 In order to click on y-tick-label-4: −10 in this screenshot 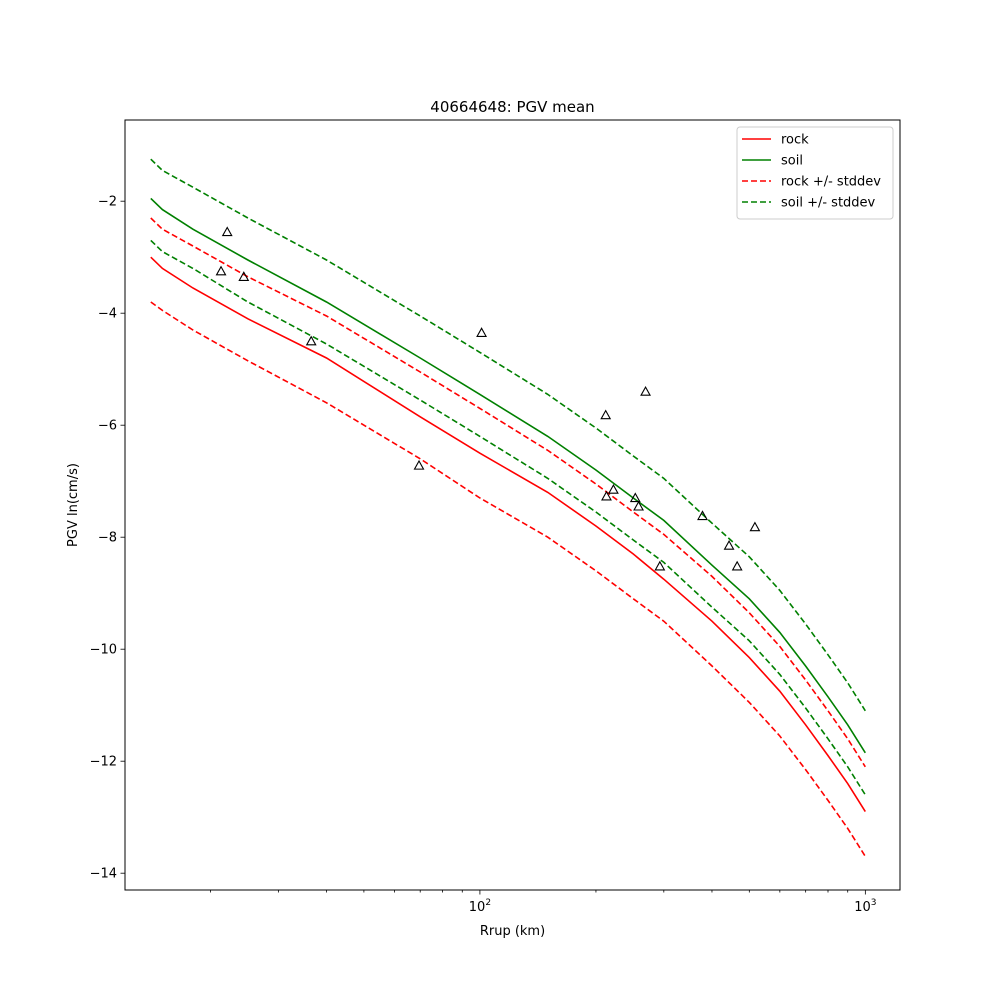, I will do `click(103, 650)`.